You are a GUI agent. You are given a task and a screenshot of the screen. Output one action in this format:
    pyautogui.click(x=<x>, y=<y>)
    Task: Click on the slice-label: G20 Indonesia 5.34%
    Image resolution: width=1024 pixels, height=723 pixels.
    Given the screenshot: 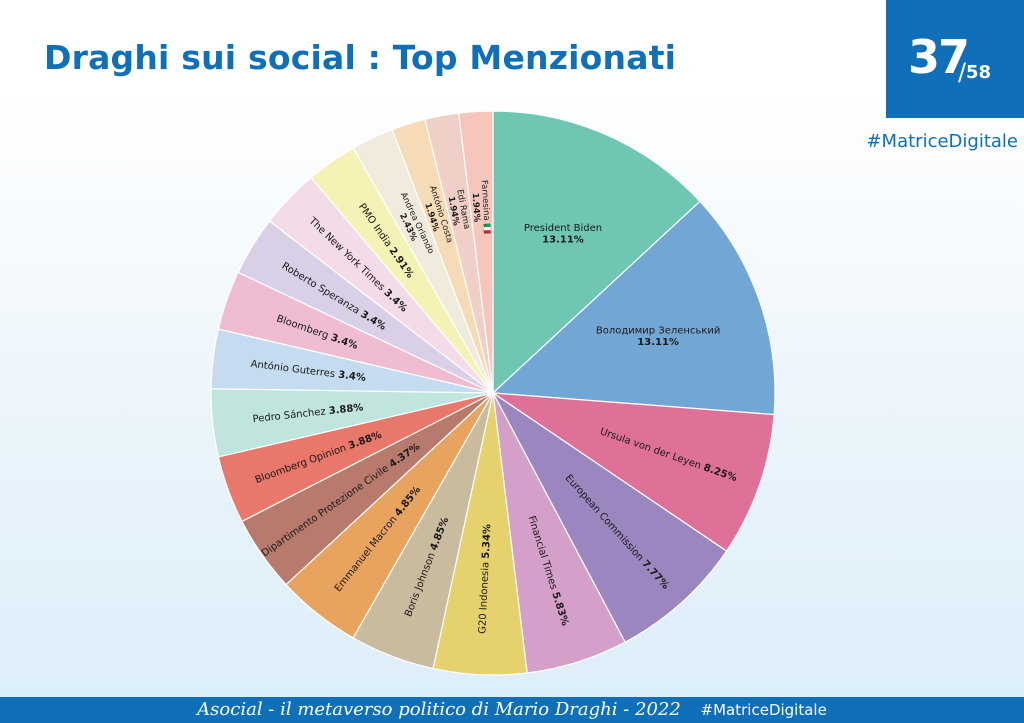 What is the action you would take?
    pyautogui.click(x=485, y=579)
    